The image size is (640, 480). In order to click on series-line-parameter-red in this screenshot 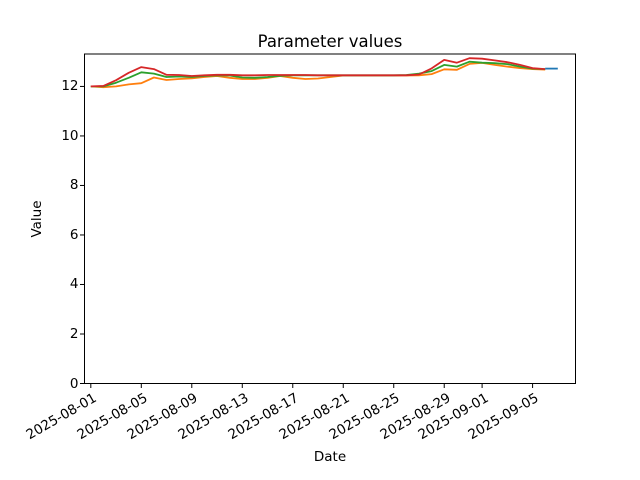, I will do `click(318, 72)`.